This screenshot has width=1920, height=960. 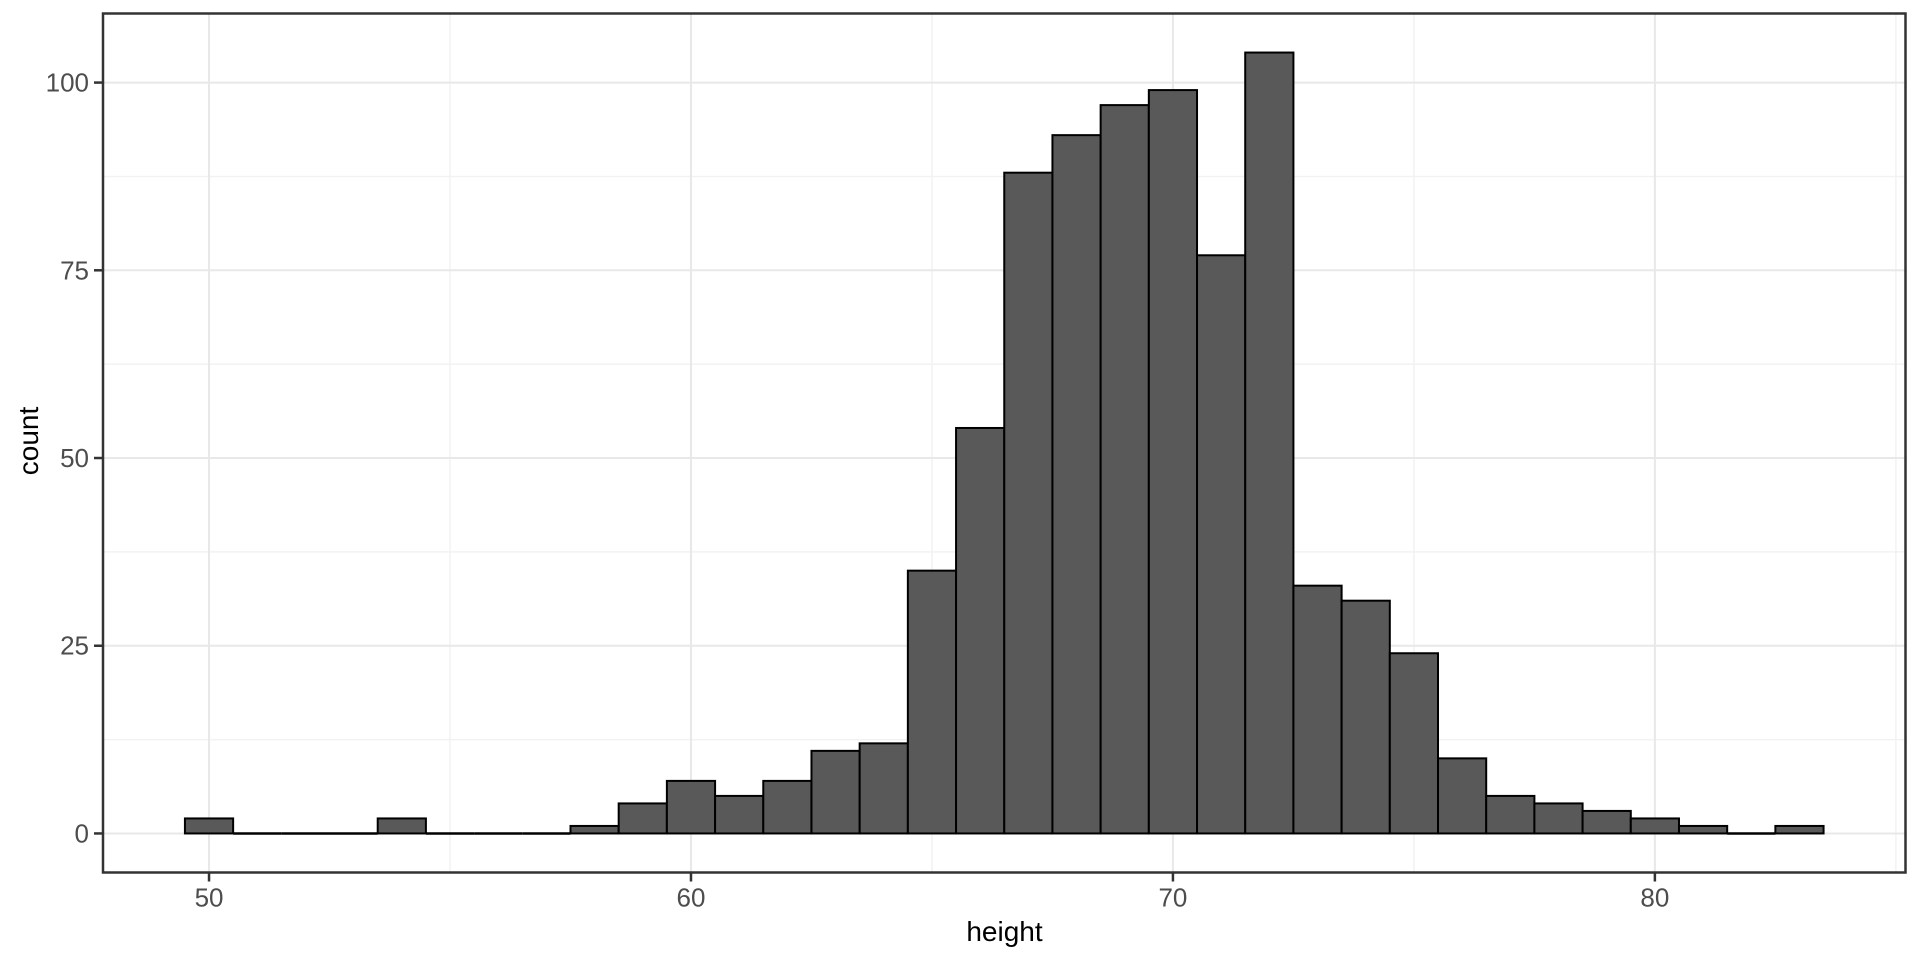 I want to click on y-tick-label: 100, so click(x=67, y=83).